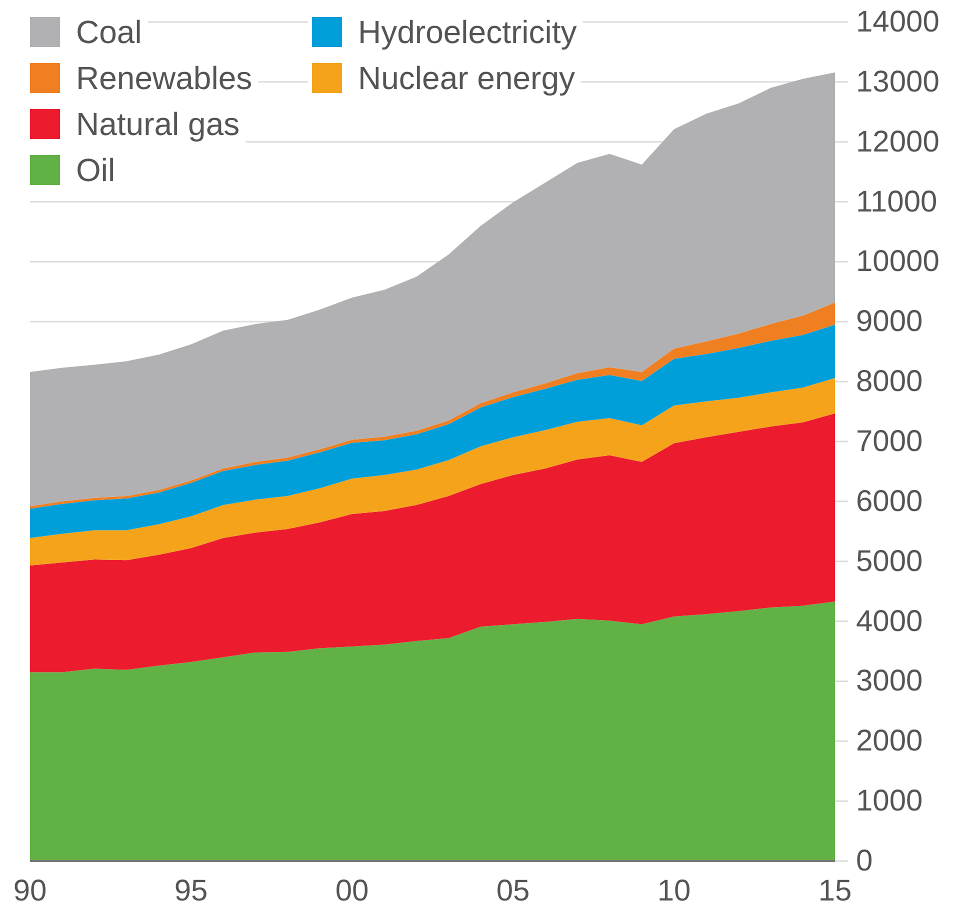 Image resolution: width=964 pixels, height=914 pixels. What do you see at coordinates (352, 891) in the screenshot?
I see `x-tick-label: 00` at bounding box center [352, 891].